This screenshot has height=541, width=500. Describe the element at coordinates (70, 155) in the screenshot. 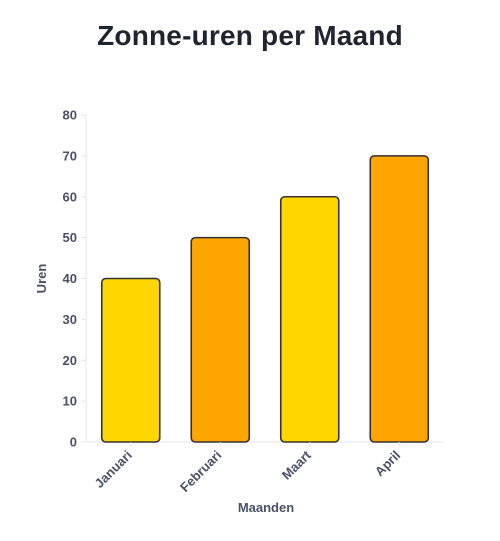

I see `y-tick-label: 70` at that location.